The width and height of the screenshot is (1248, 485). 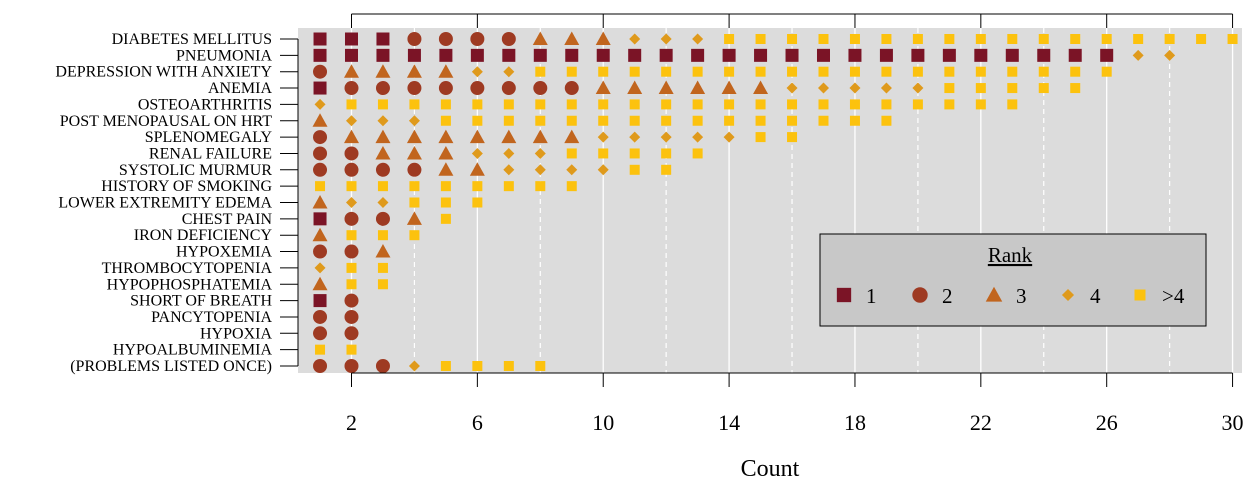 What do you see at coordinates (205, 104) in the screenshot?
I see `row-label: OSTEOARTHRITIS` at bounding box center [205, 104].